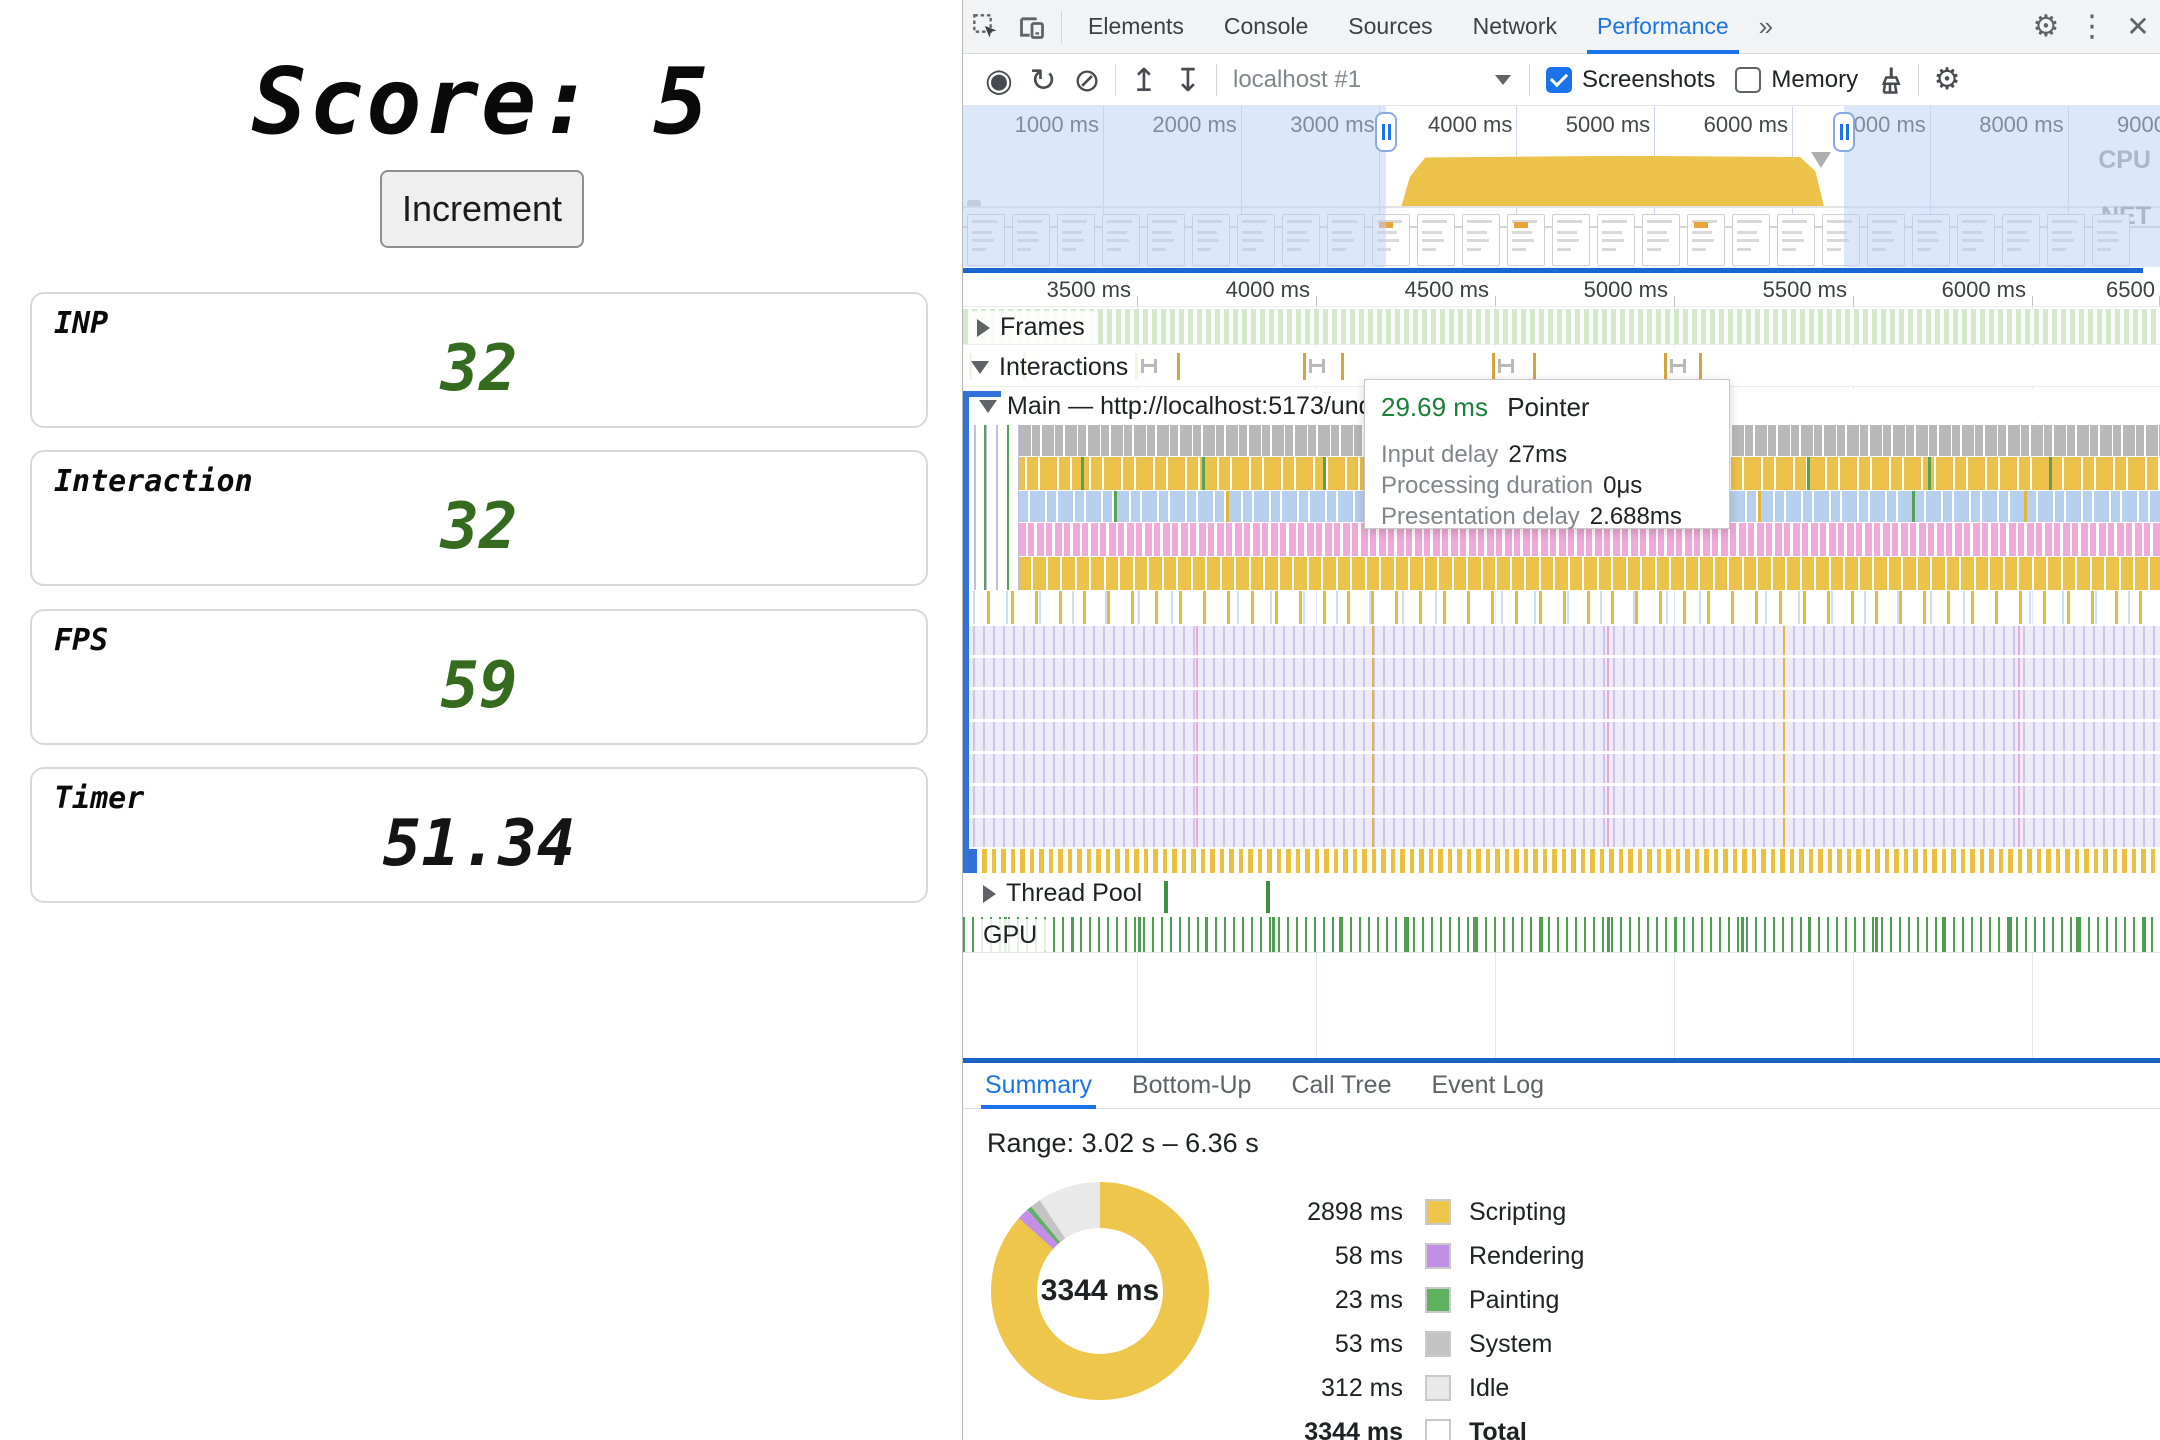  I want to click on tab-network: Network, so click(1514, 26).